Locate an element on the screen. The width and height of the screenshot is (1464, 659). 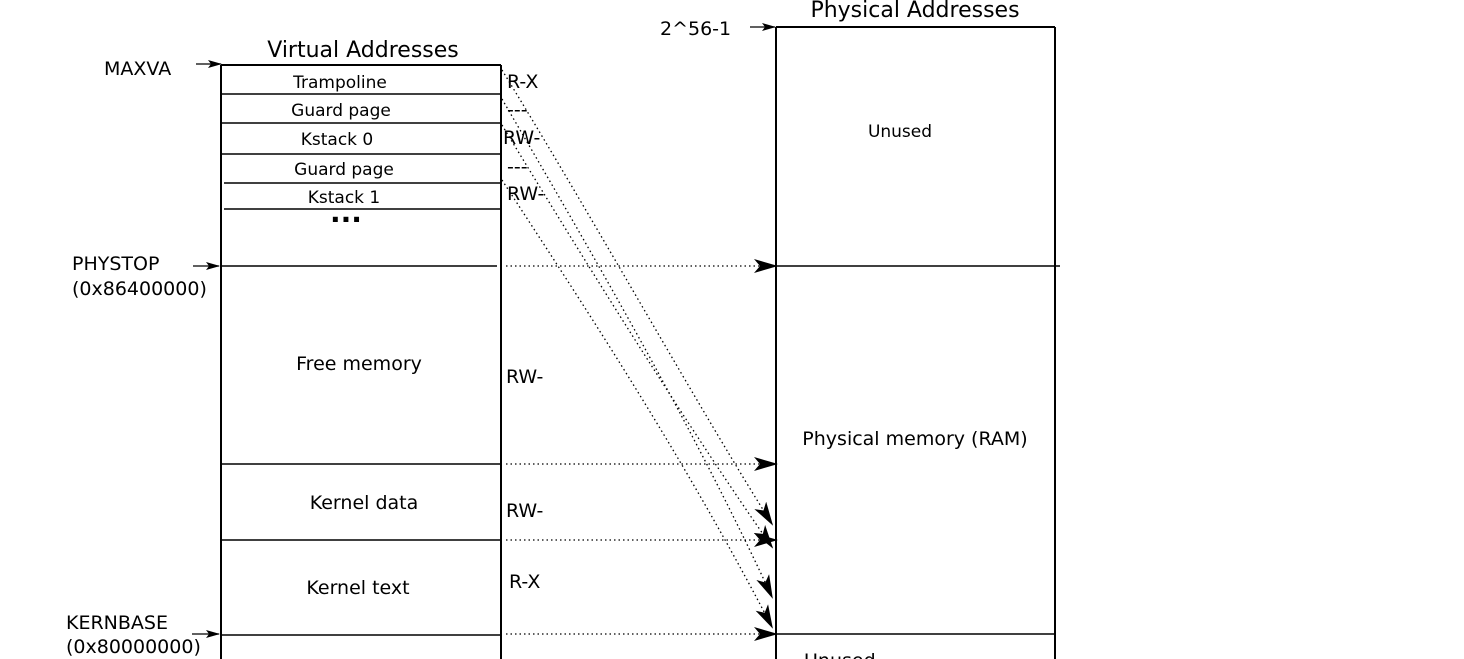
perm-kernel-data: RW- is located at coordinates (524, 511).